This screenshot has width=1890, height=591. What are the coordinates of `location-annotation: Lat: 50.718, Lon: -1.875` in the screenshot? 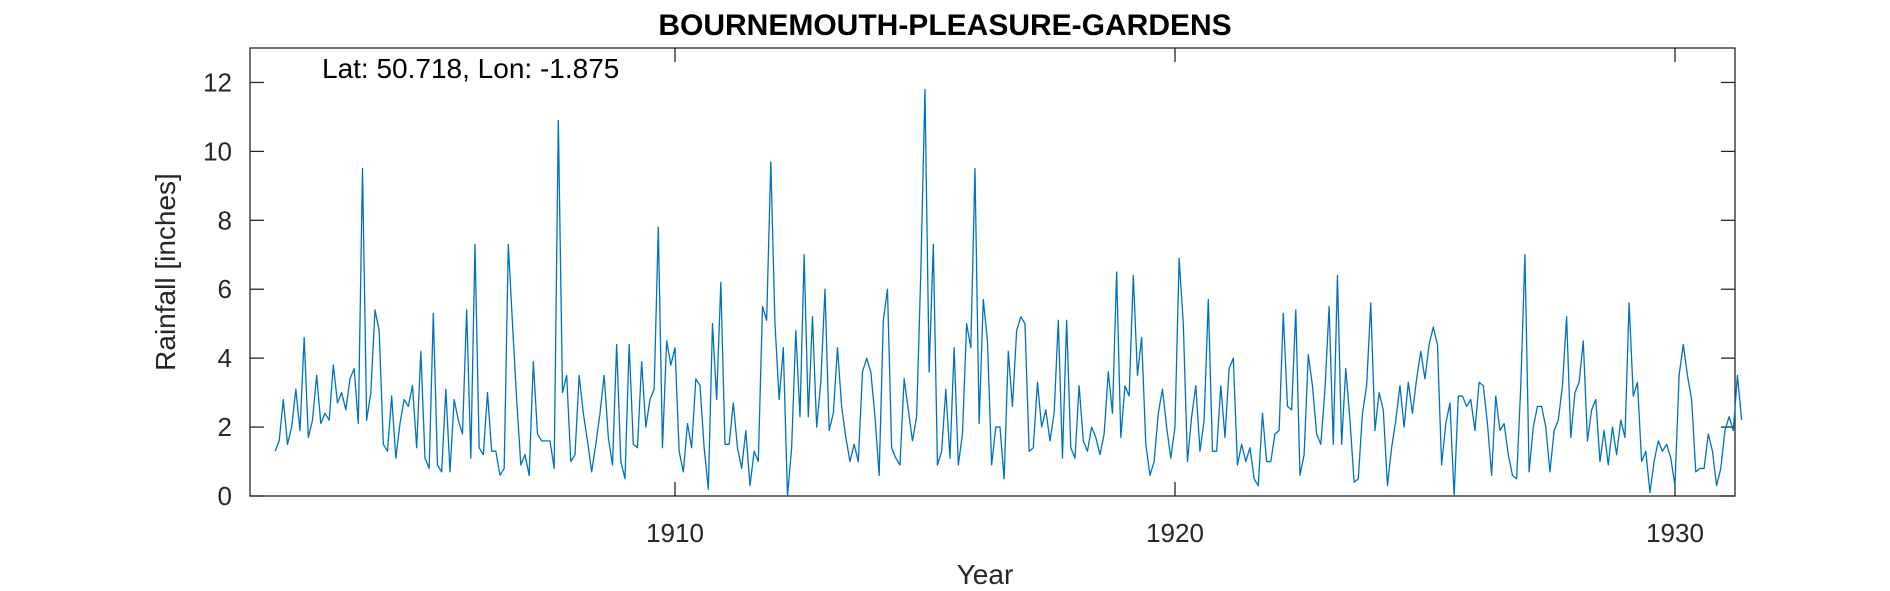 It's located at (470, 68).